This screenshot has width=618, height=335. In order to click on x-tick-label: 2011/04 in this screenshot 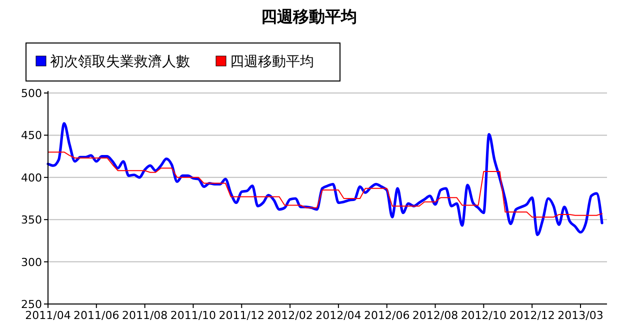, I will do `click(48, 315)`.